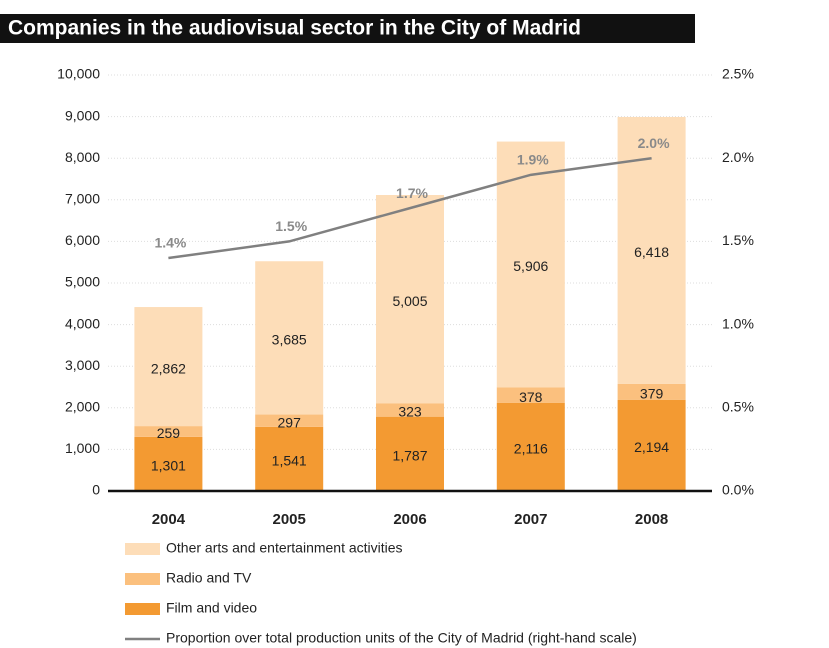 The image size is (829, 648). Describe the element at coordinates (738, 490) in the screenshot. I see `y2-tick-label: 0.0%` at that location.